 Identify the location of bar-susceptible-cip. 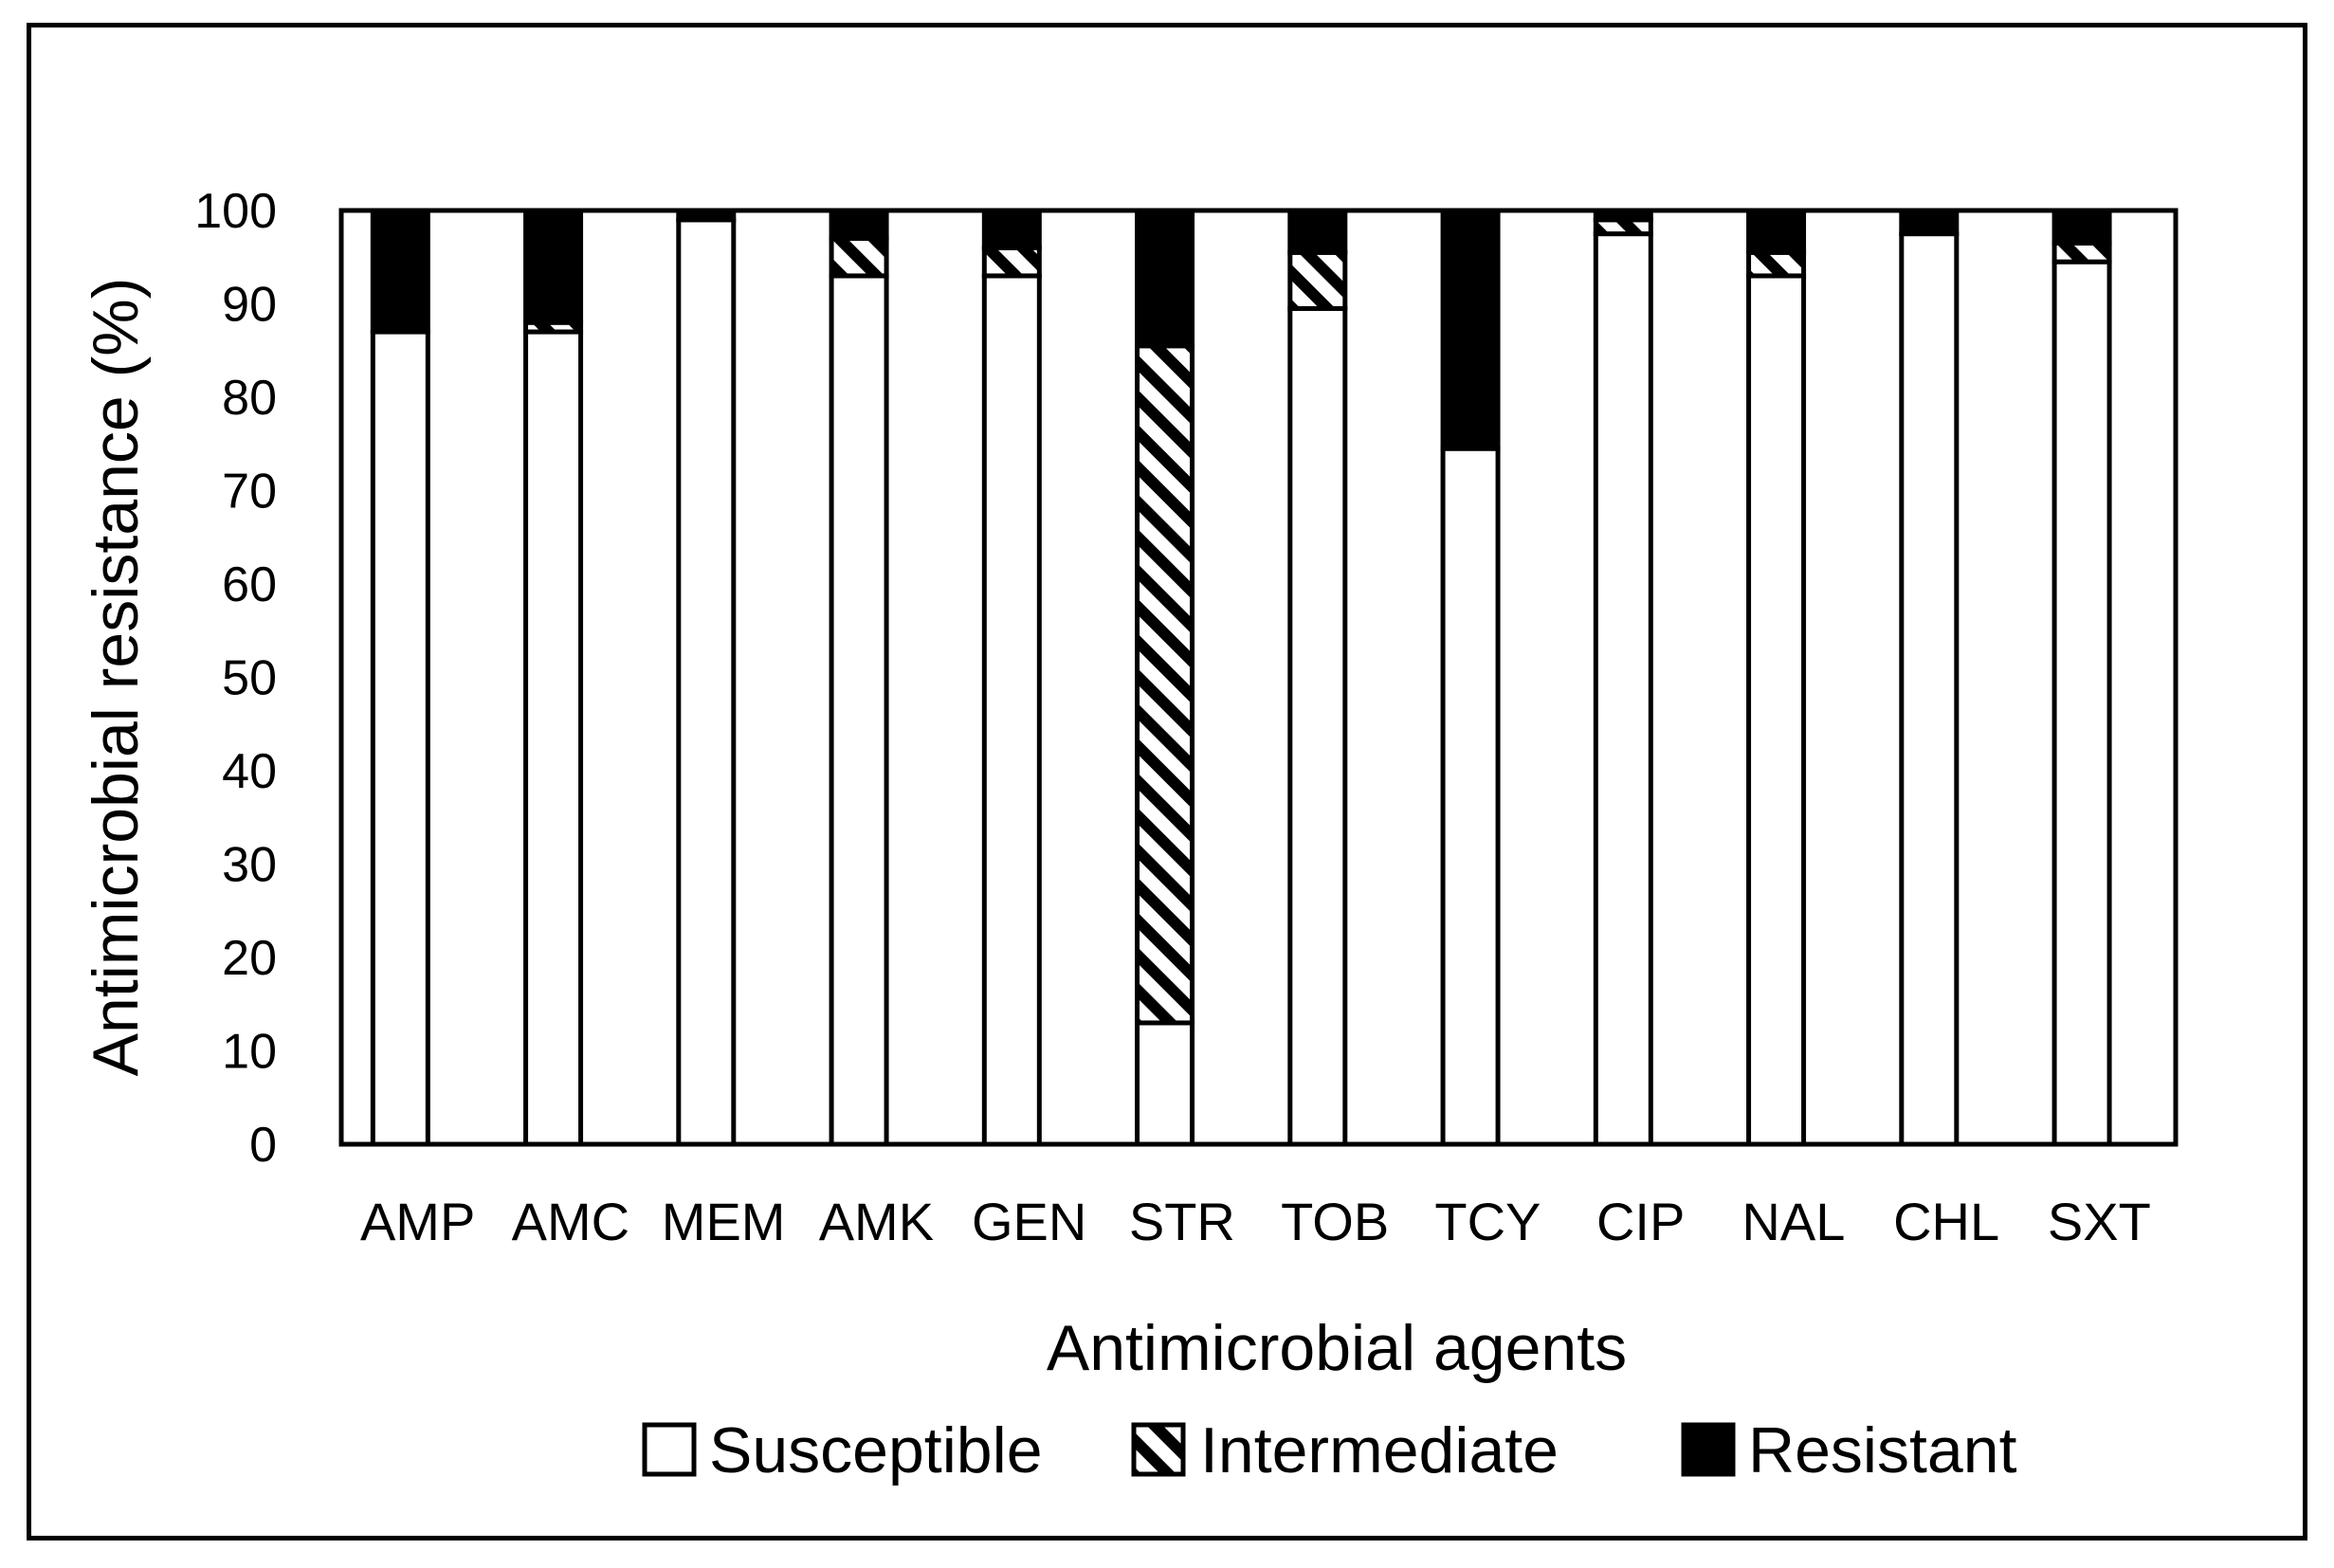
(1623, 689).